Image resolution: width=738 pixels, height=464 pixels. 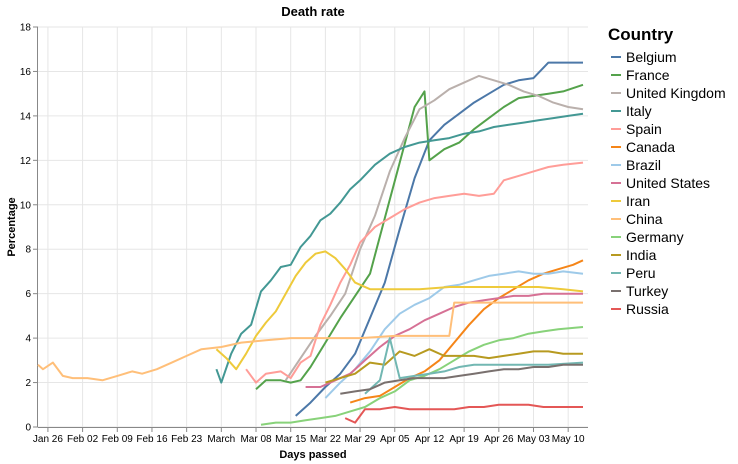 I want to click on y-tick-label: 18, so click(x=26, y=28).